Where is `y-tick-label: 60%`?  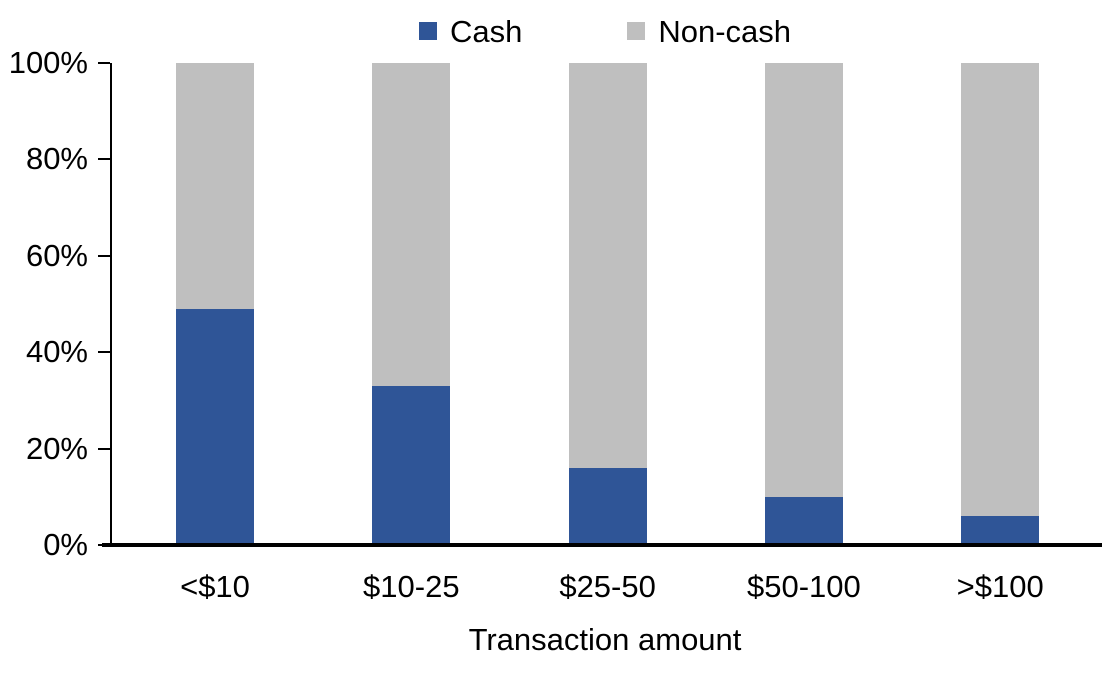 y-tick-label: 60% is located at coordinates (56, 255).